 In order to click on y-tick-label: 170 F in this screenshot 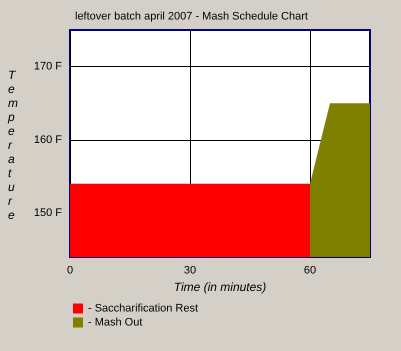, I will do `click(48, 66)`.